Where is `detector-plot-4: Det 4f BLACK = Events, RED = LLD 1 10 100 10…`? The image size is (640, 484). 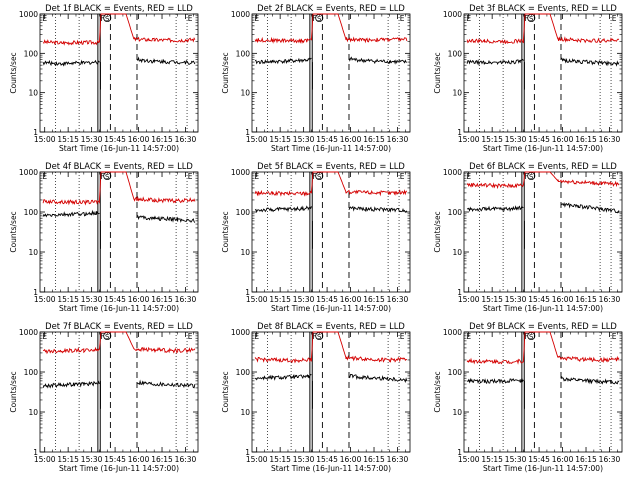
detector-plot-4: Det 4f BLACK = Events, RED = LLD 1 10 100 10… is located at coordinates (104, 237).